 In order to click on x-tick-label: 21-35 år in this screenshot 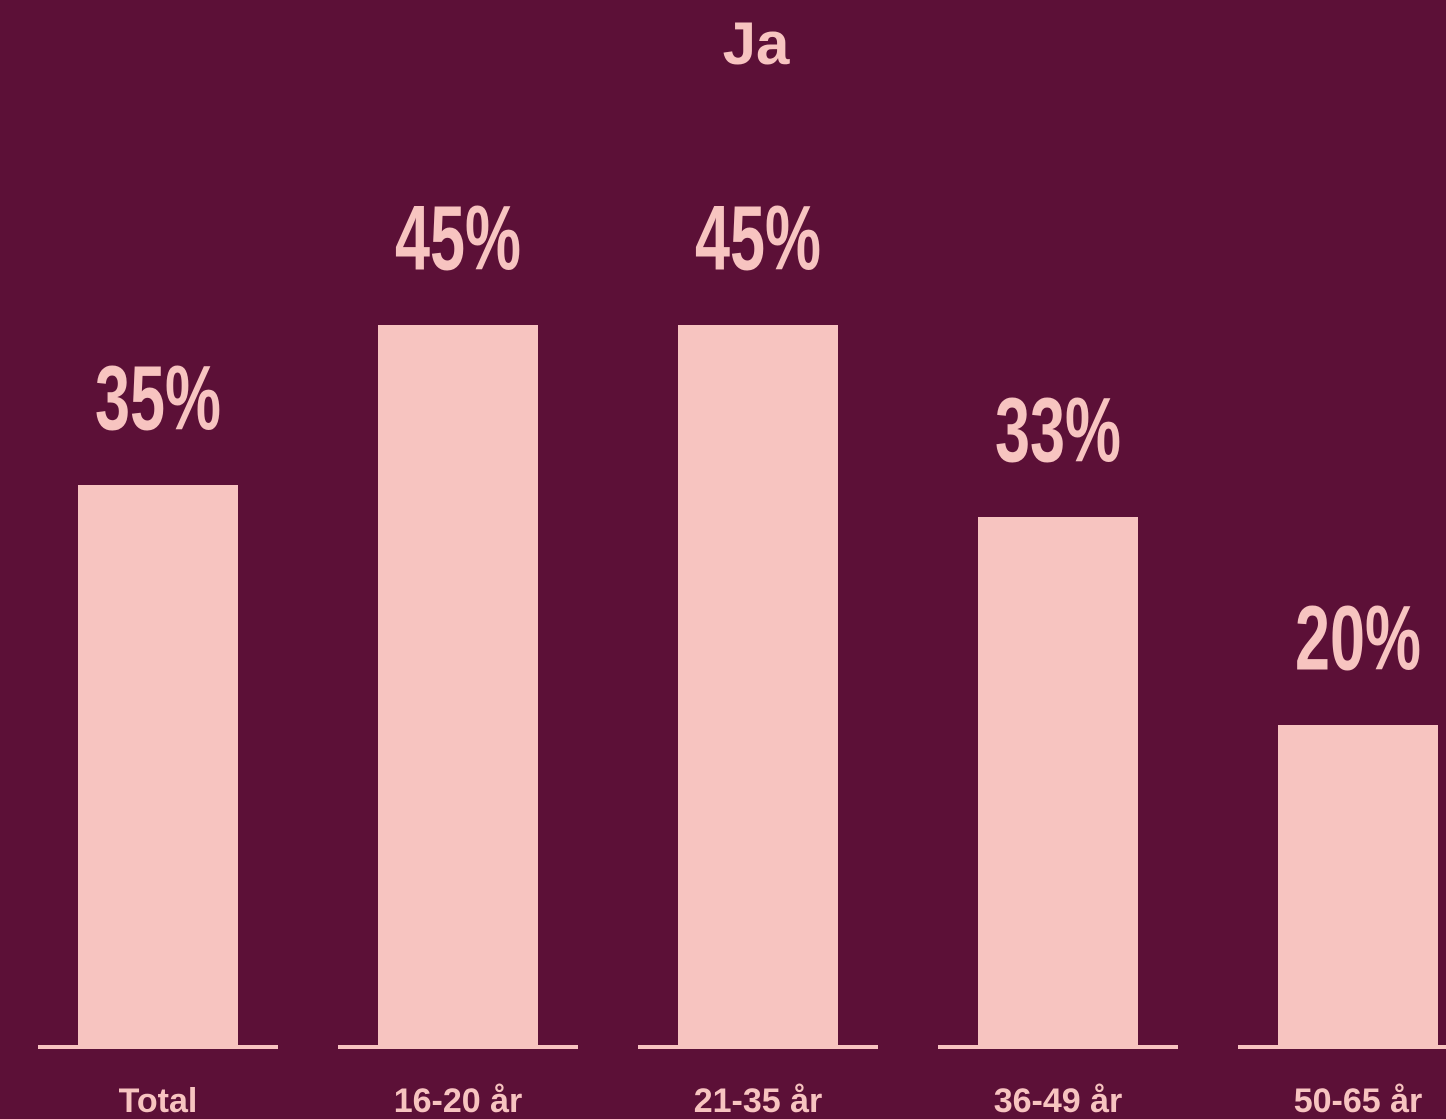, I will do `click(758, 1100)`.